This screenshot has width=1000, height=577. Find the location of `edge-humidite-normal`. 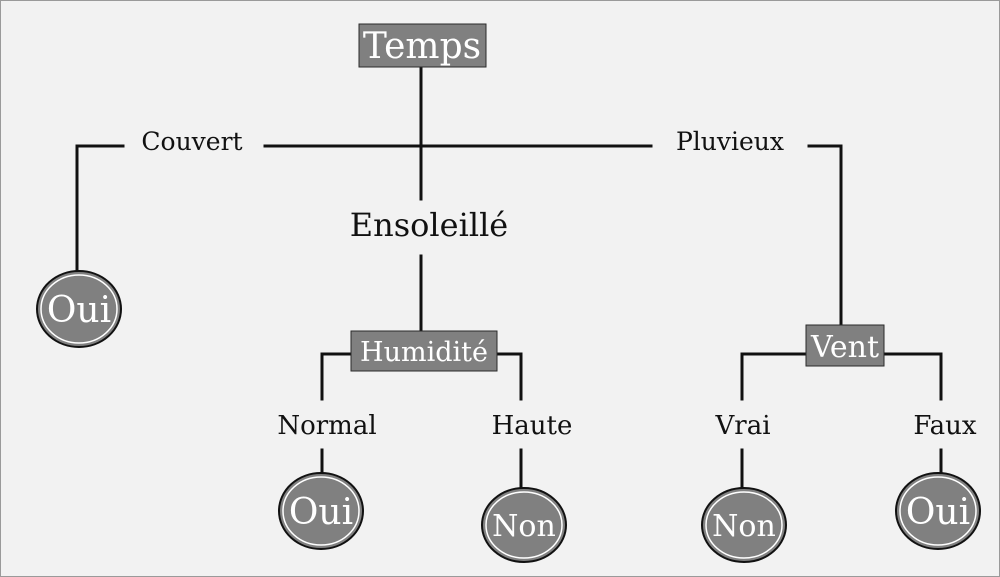

edge-humidite-normal is located at coordinates (336, 376).